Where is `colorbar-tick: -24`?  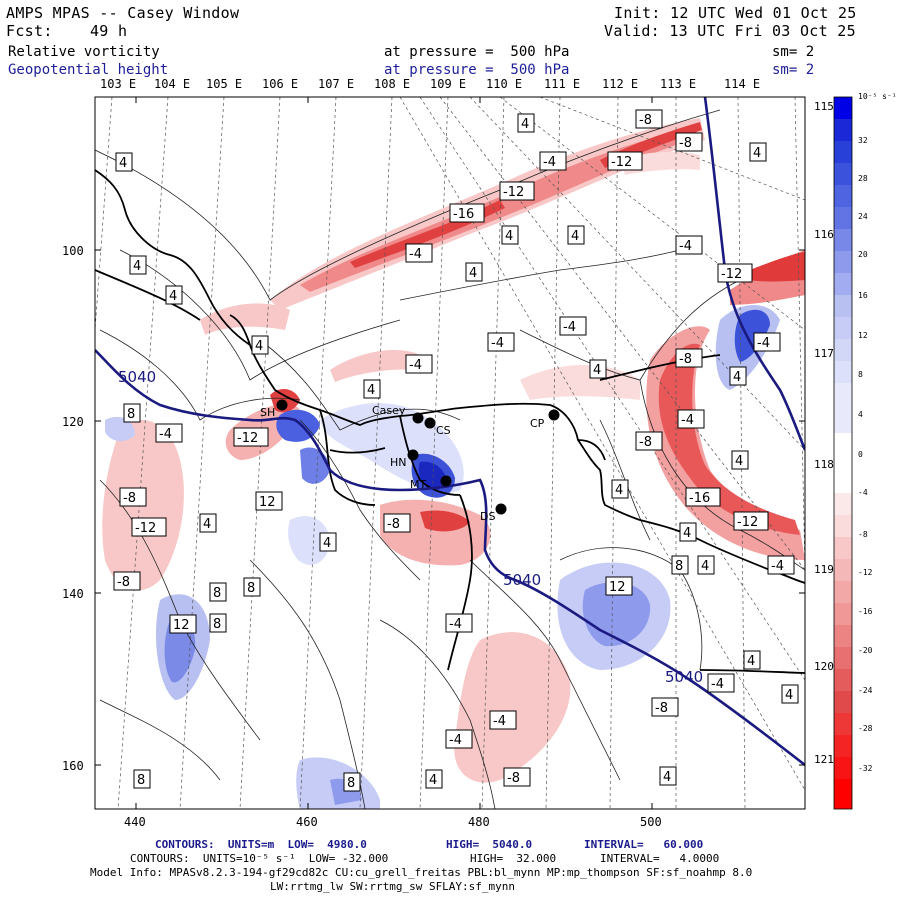 colorbar-tick: -24 is located at coordinates (865, 690).